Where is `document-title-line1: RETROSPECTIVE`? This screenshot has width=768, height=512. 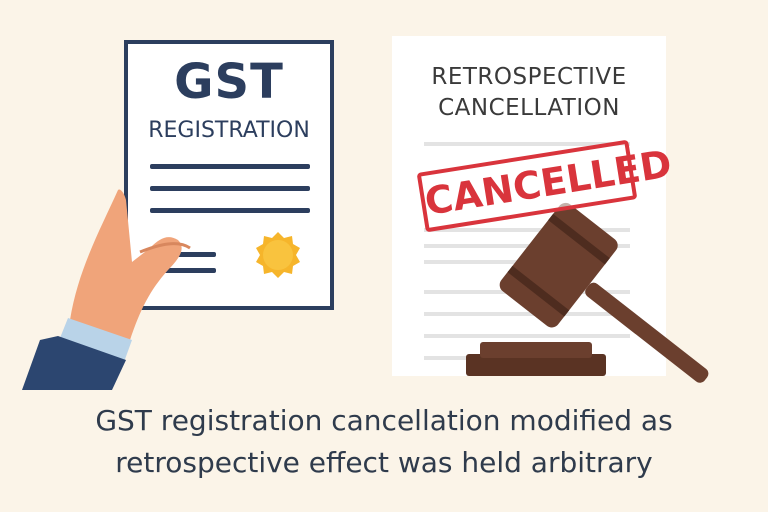
document-title-line1: RETROSPECTIVE is located at coordinates (529, 77).